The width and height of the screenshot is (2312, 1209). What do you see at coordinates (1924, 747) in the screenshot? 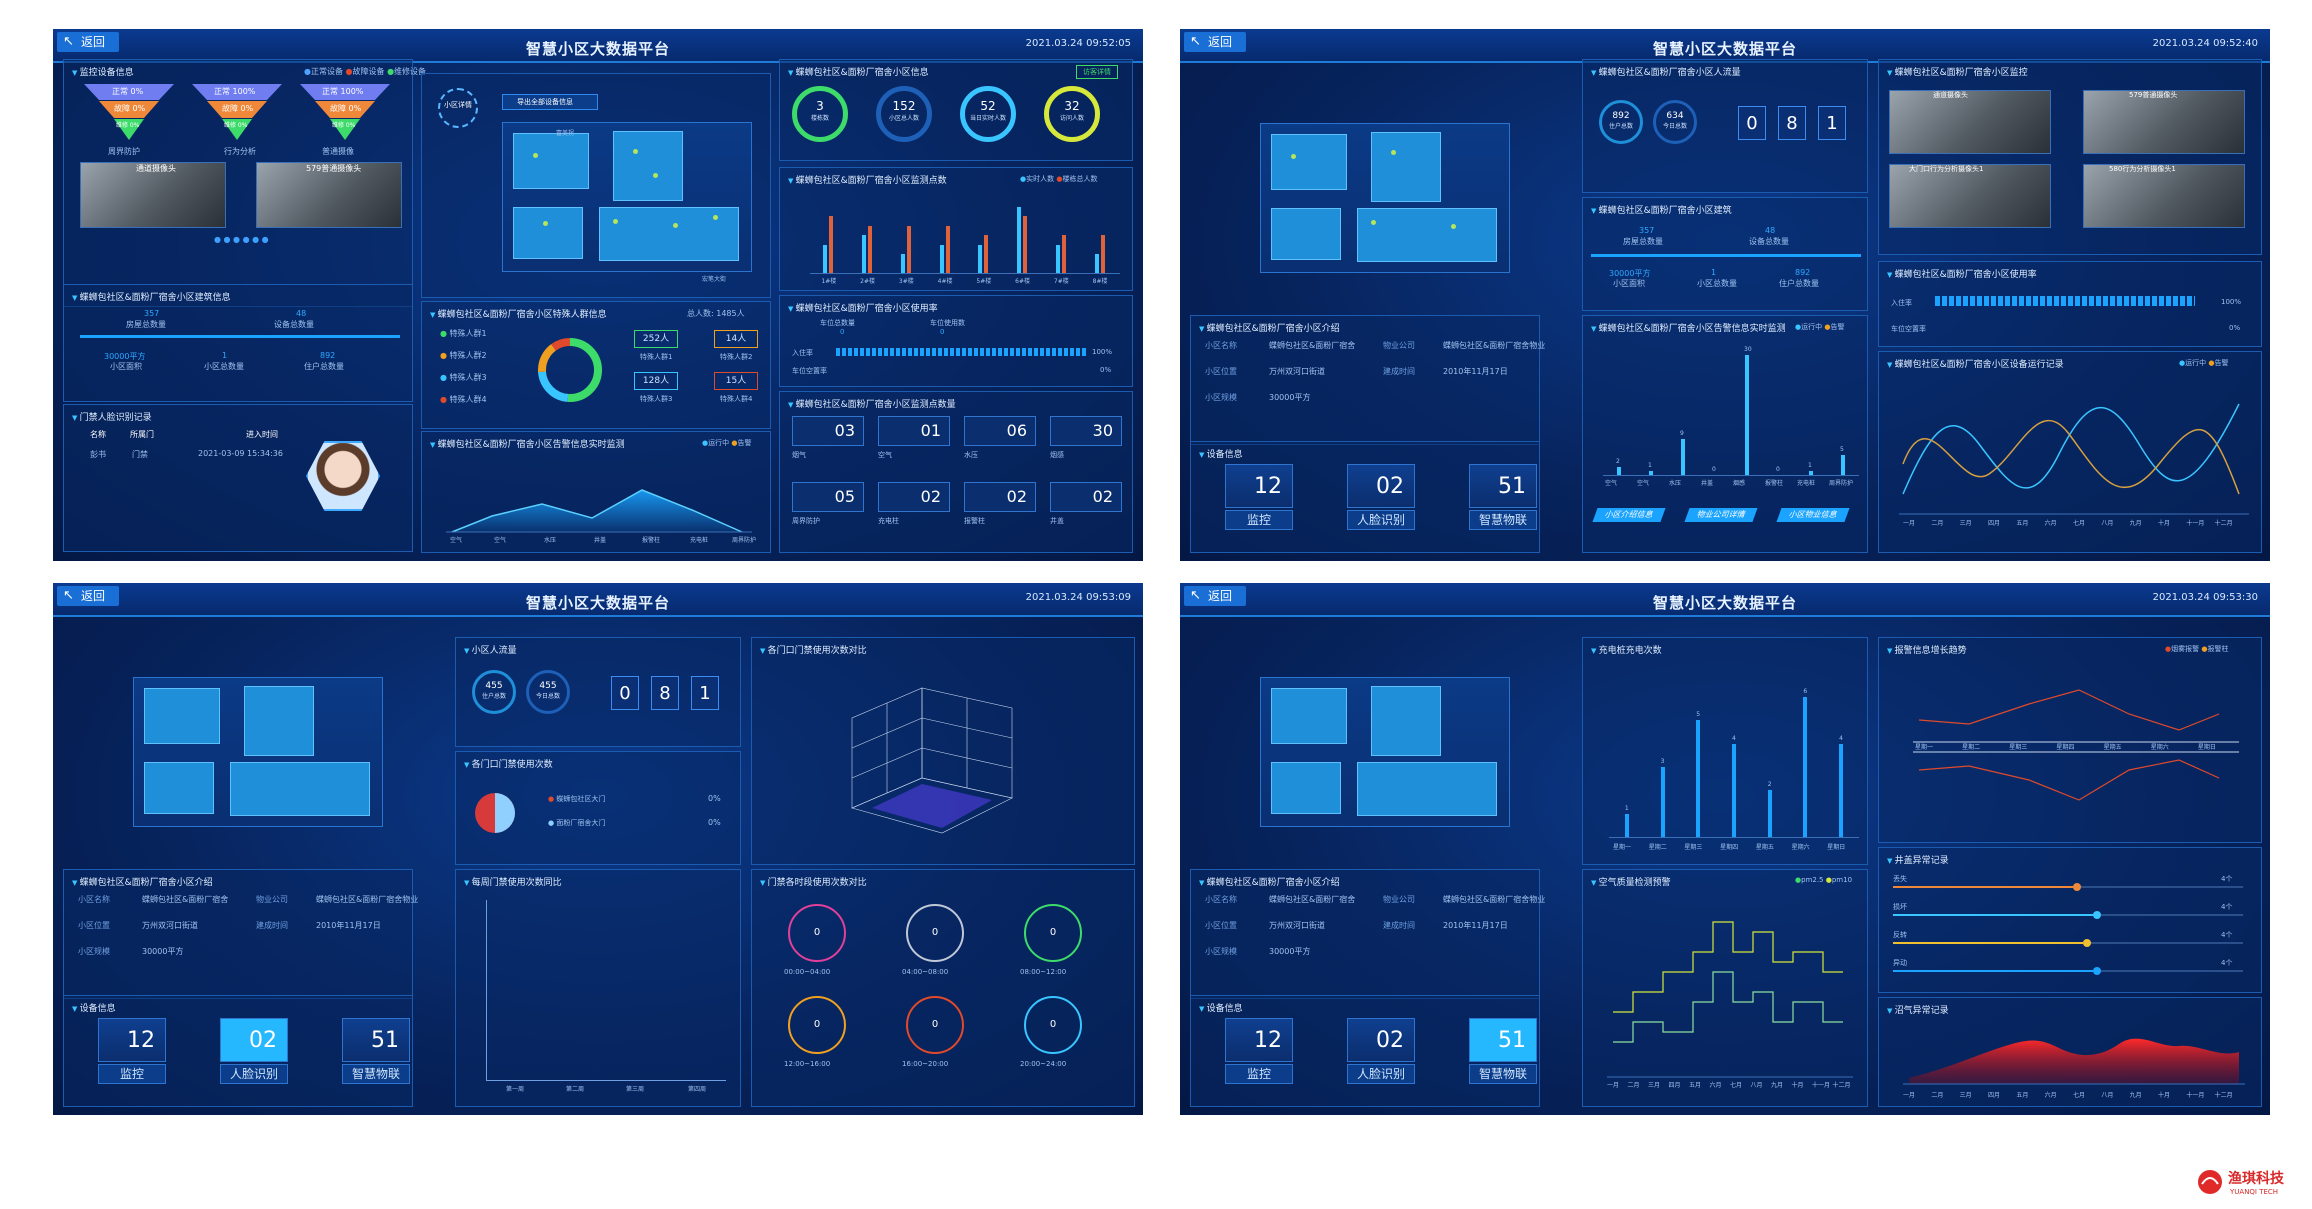
I see `trend-label: 星期一` at bounding box center [1924, 747].